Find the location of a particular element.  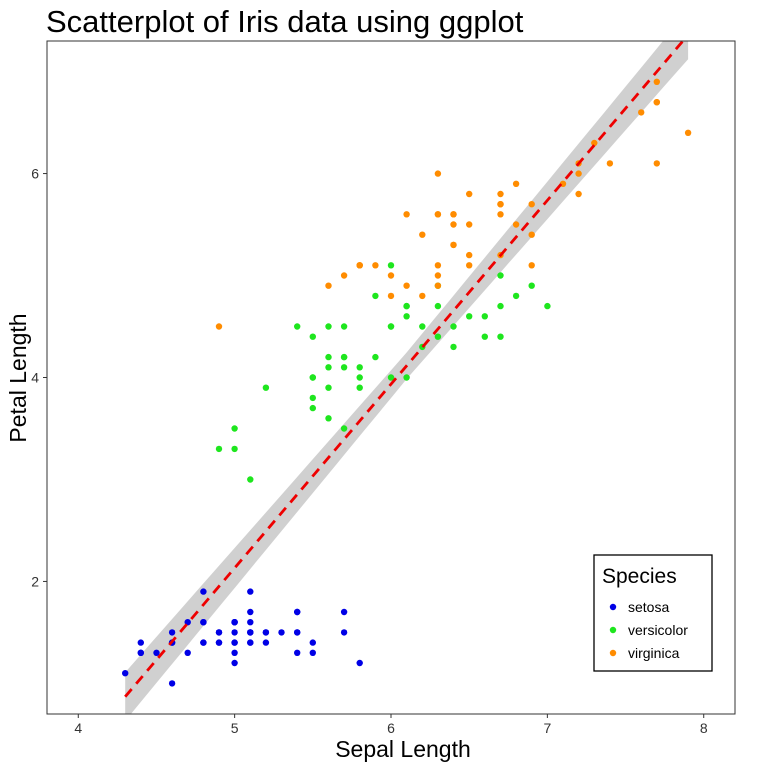

legend: Species setosa versicolor virginica is located at coordinates (653, 613).